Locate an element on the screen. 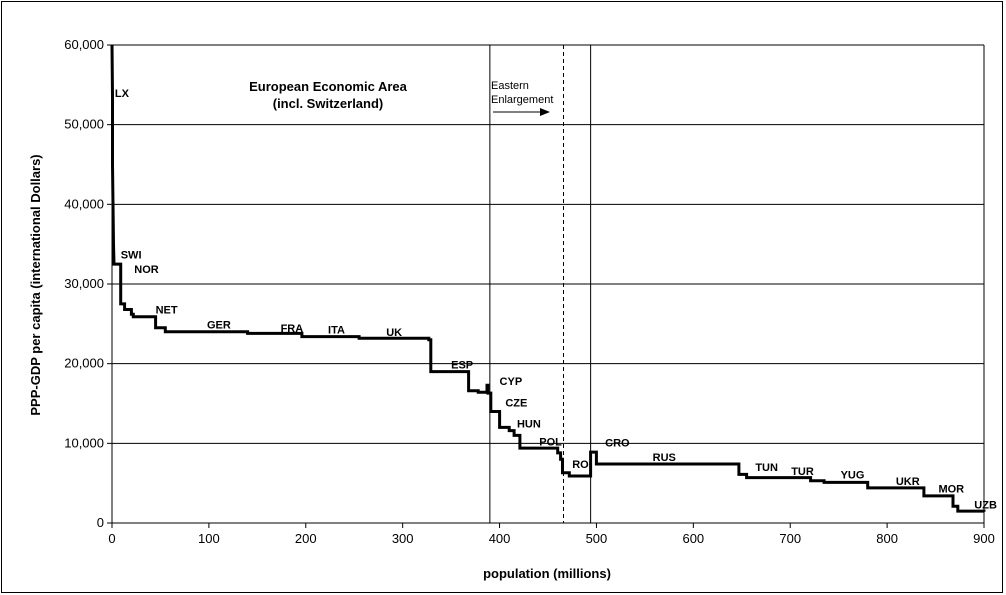  x-tick-label: 900 is located at coordinates (984, 538).